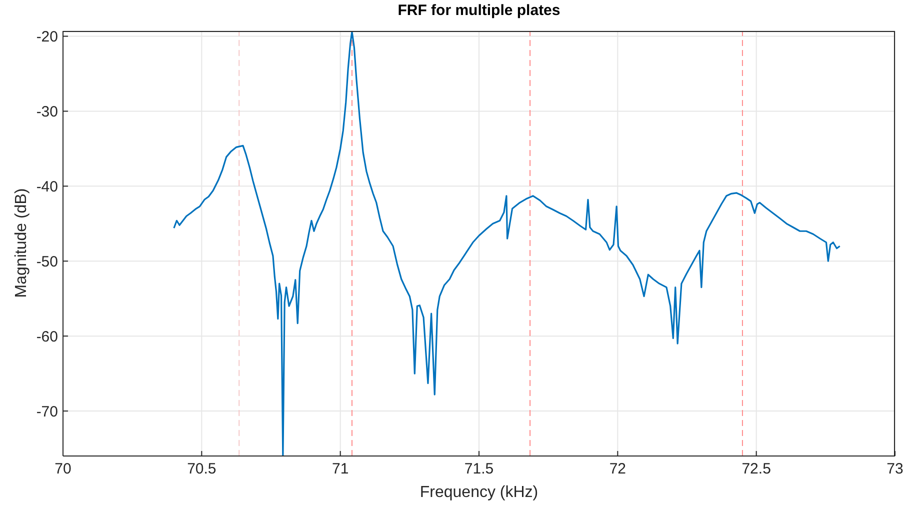  Describe the element at coordinates (47, 37) in the screenshot. I see `y-tick-label: -20` at that location.